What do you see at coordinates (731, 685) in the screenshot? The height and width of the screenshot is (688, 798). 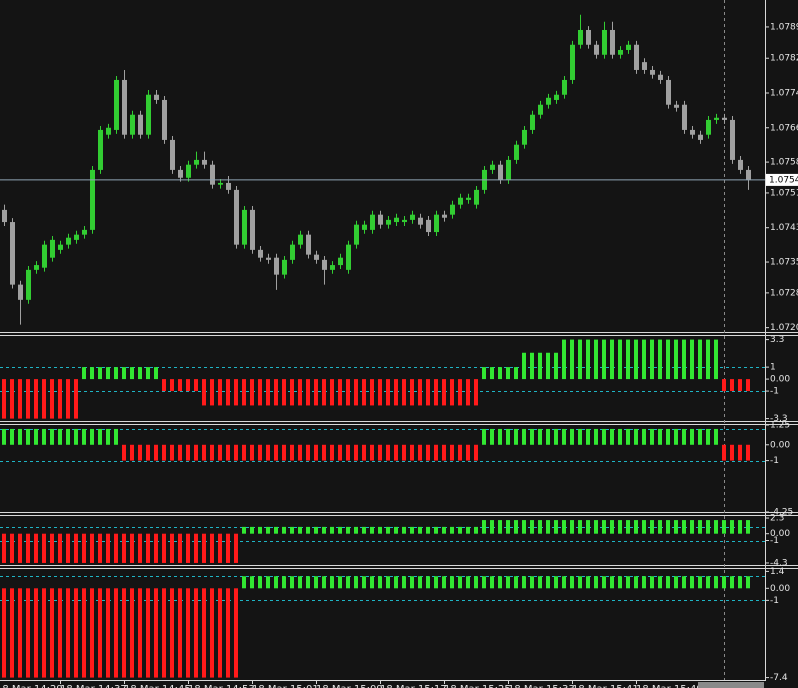 I see `time-cursor-box` at bounding box center [731, 685].